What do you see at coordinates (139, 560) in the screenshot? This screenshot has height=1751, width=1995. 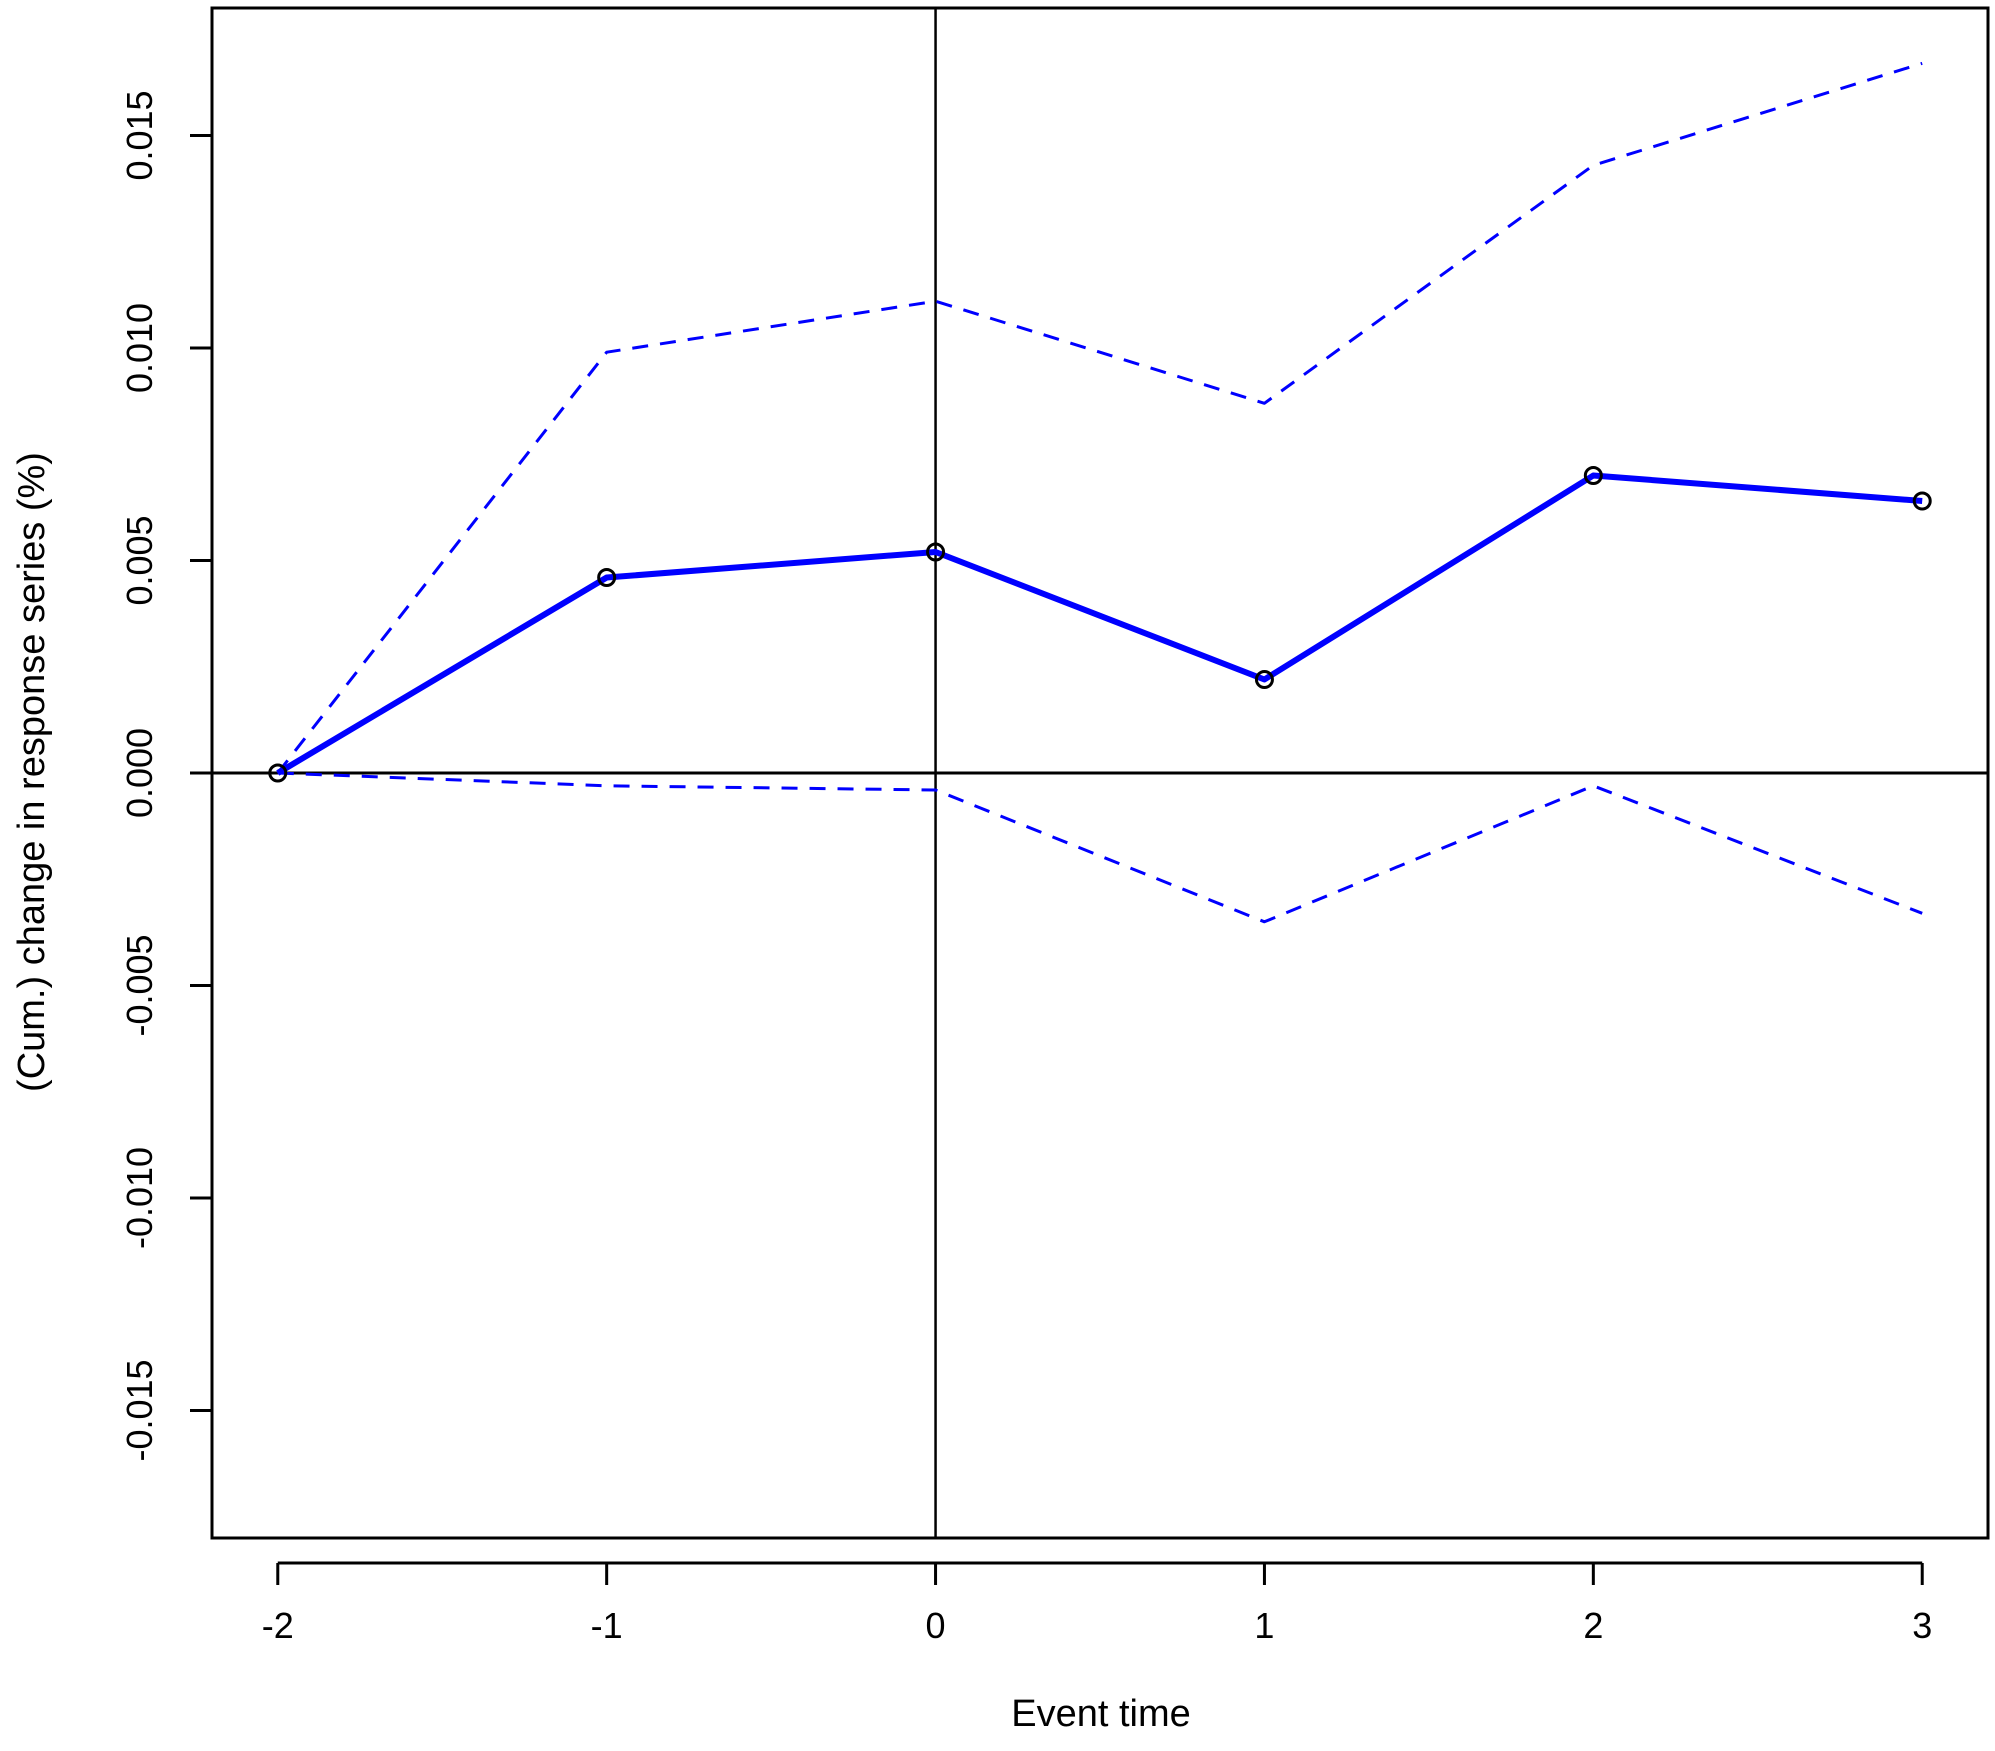 I see `y-tick-label: 0.005` at bounding box center [139, 560].